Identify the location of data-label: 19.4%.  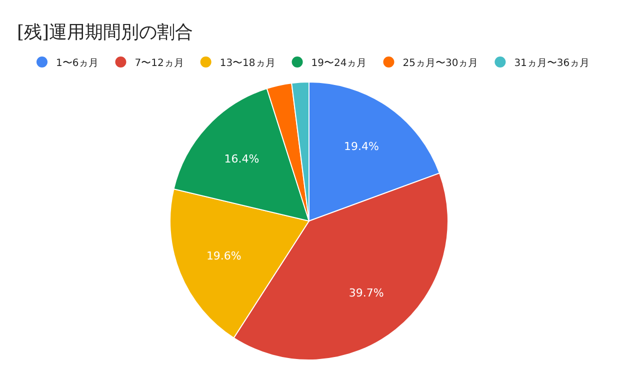
(361, 146).